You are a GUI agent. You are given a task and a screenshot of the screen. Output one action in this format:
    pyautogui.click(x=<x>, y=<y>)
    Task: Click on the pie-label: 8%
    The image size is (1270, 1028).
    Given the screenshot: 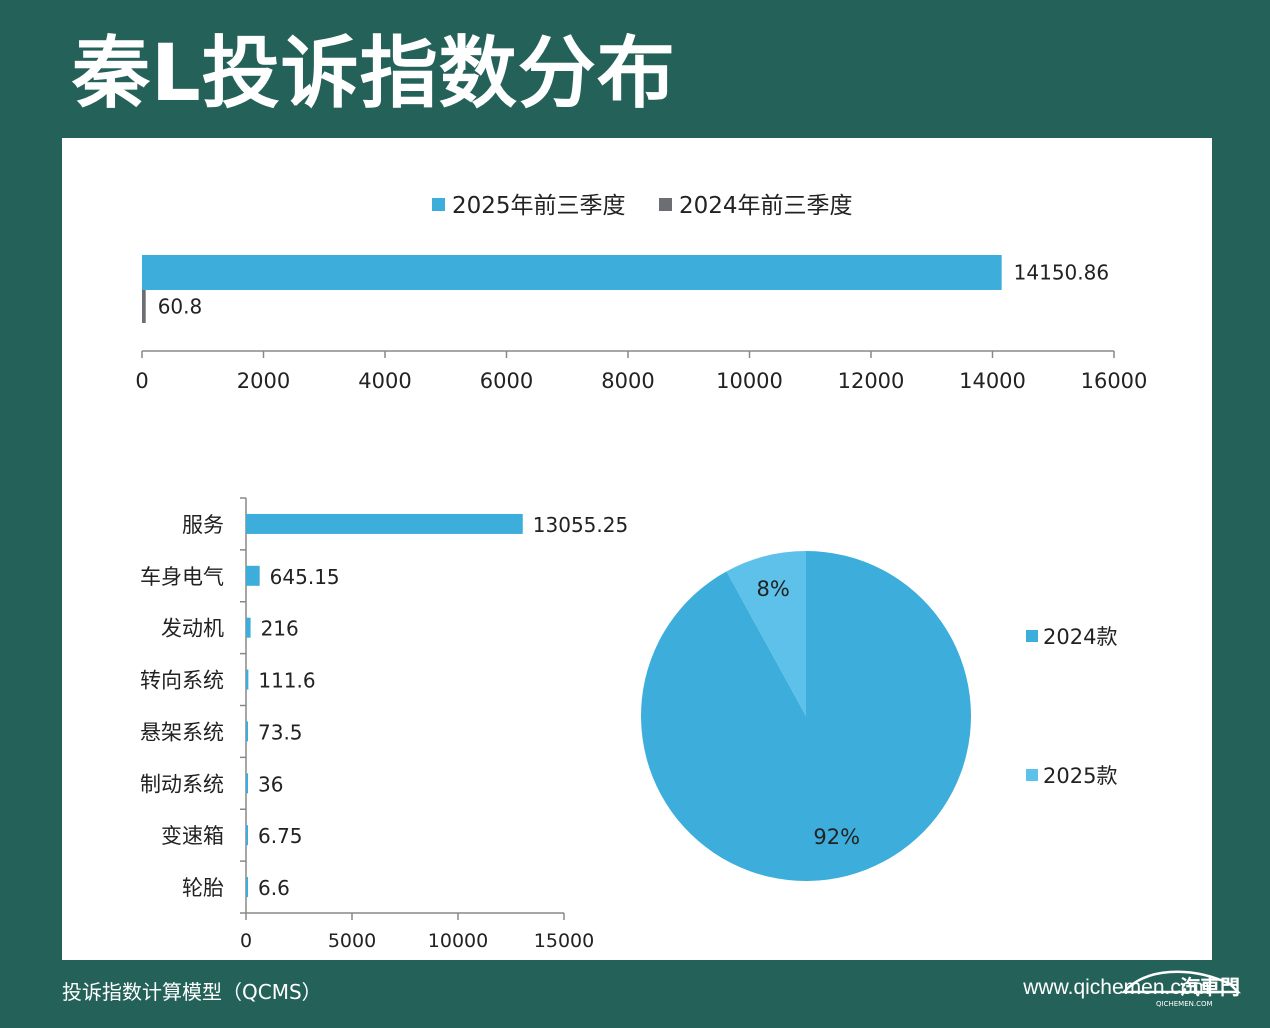 What is the action you would take?
    pyautogui.click(x=773, y=589)
    